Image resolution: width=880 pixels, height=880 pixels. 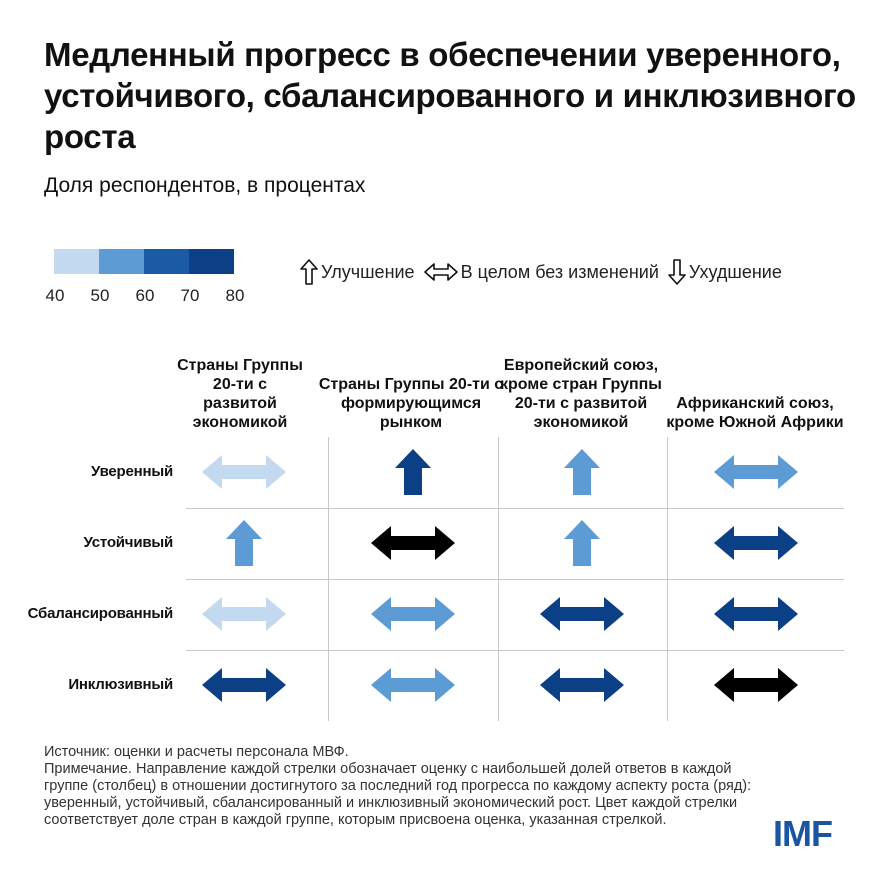 What do you see at coordinates (120, 684) in the screenshot?
I see `row-label-inclusive: Инклюзивный` at bounding box center [120, 684].